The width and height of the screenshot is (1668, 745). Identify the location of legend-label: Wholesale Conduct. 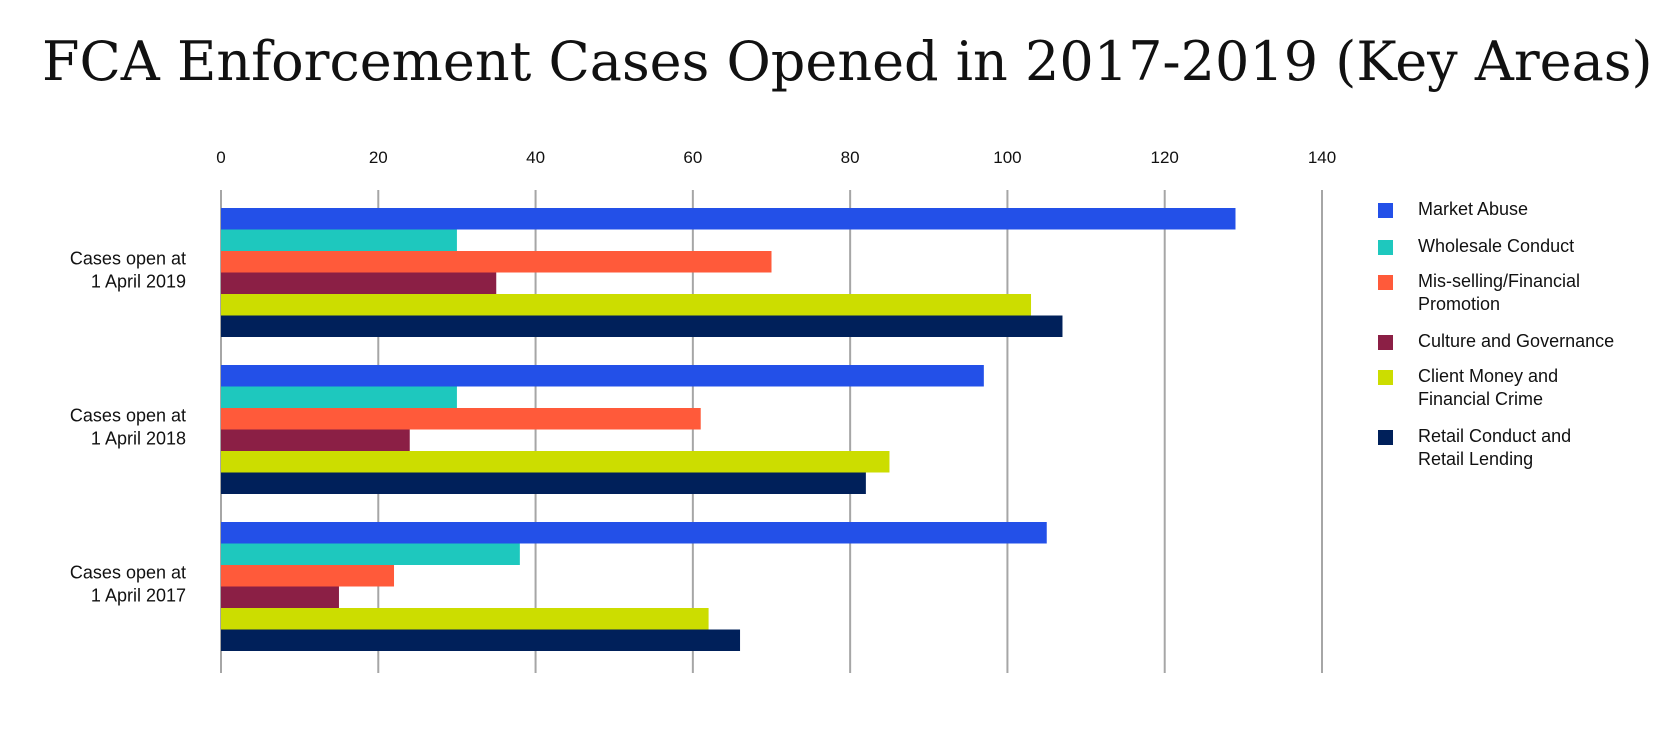
(1496, 246).